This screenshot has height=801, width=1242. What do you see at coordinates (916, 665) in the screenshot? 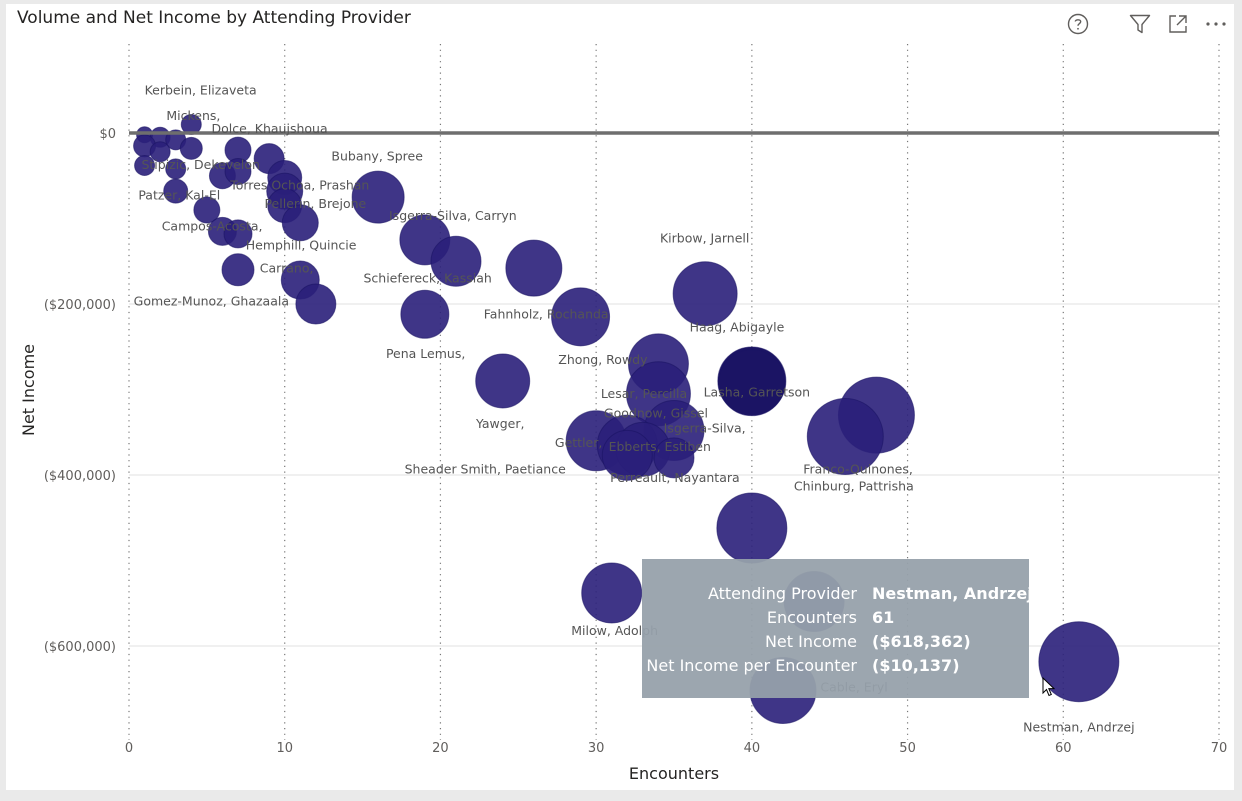
I see `tooltip-value: ($10,137)` at bounding box center [916, 665].